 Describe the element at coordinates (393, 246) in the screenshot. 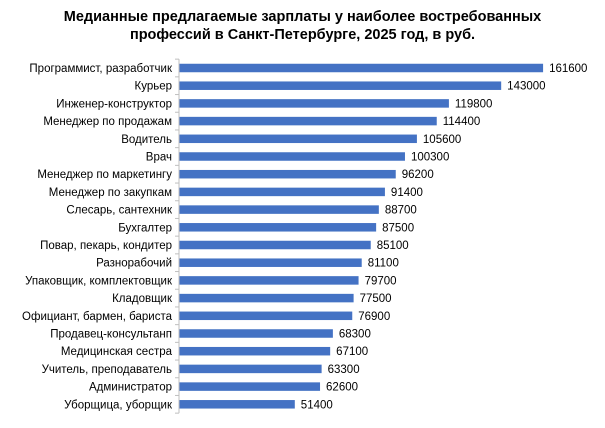

I see `value-label: 85100` at that location.